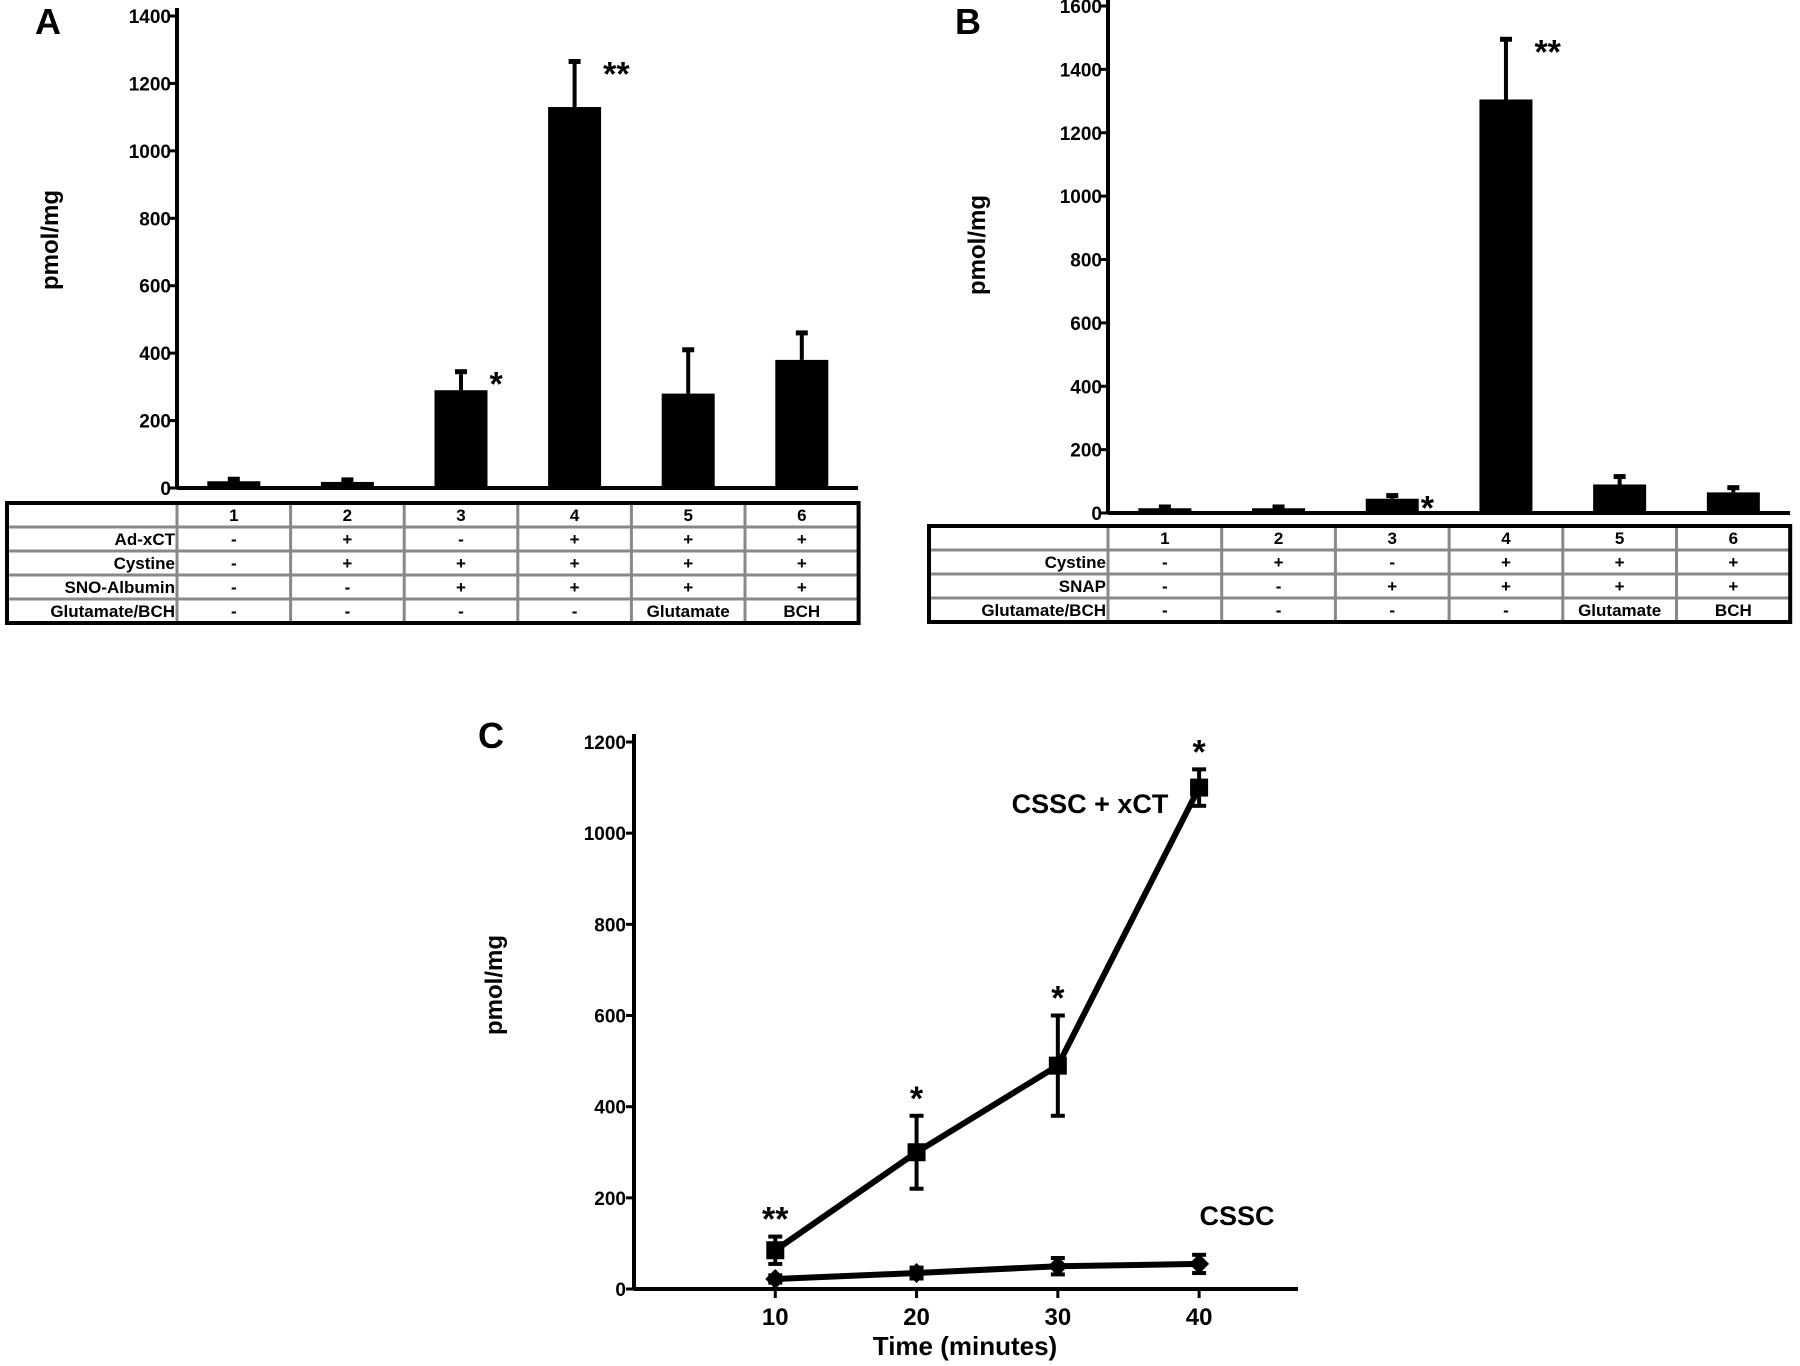 The height and width of the screenshot is (1366, 1800). I want to click on panel-b-letter: B, so click(968, 21).